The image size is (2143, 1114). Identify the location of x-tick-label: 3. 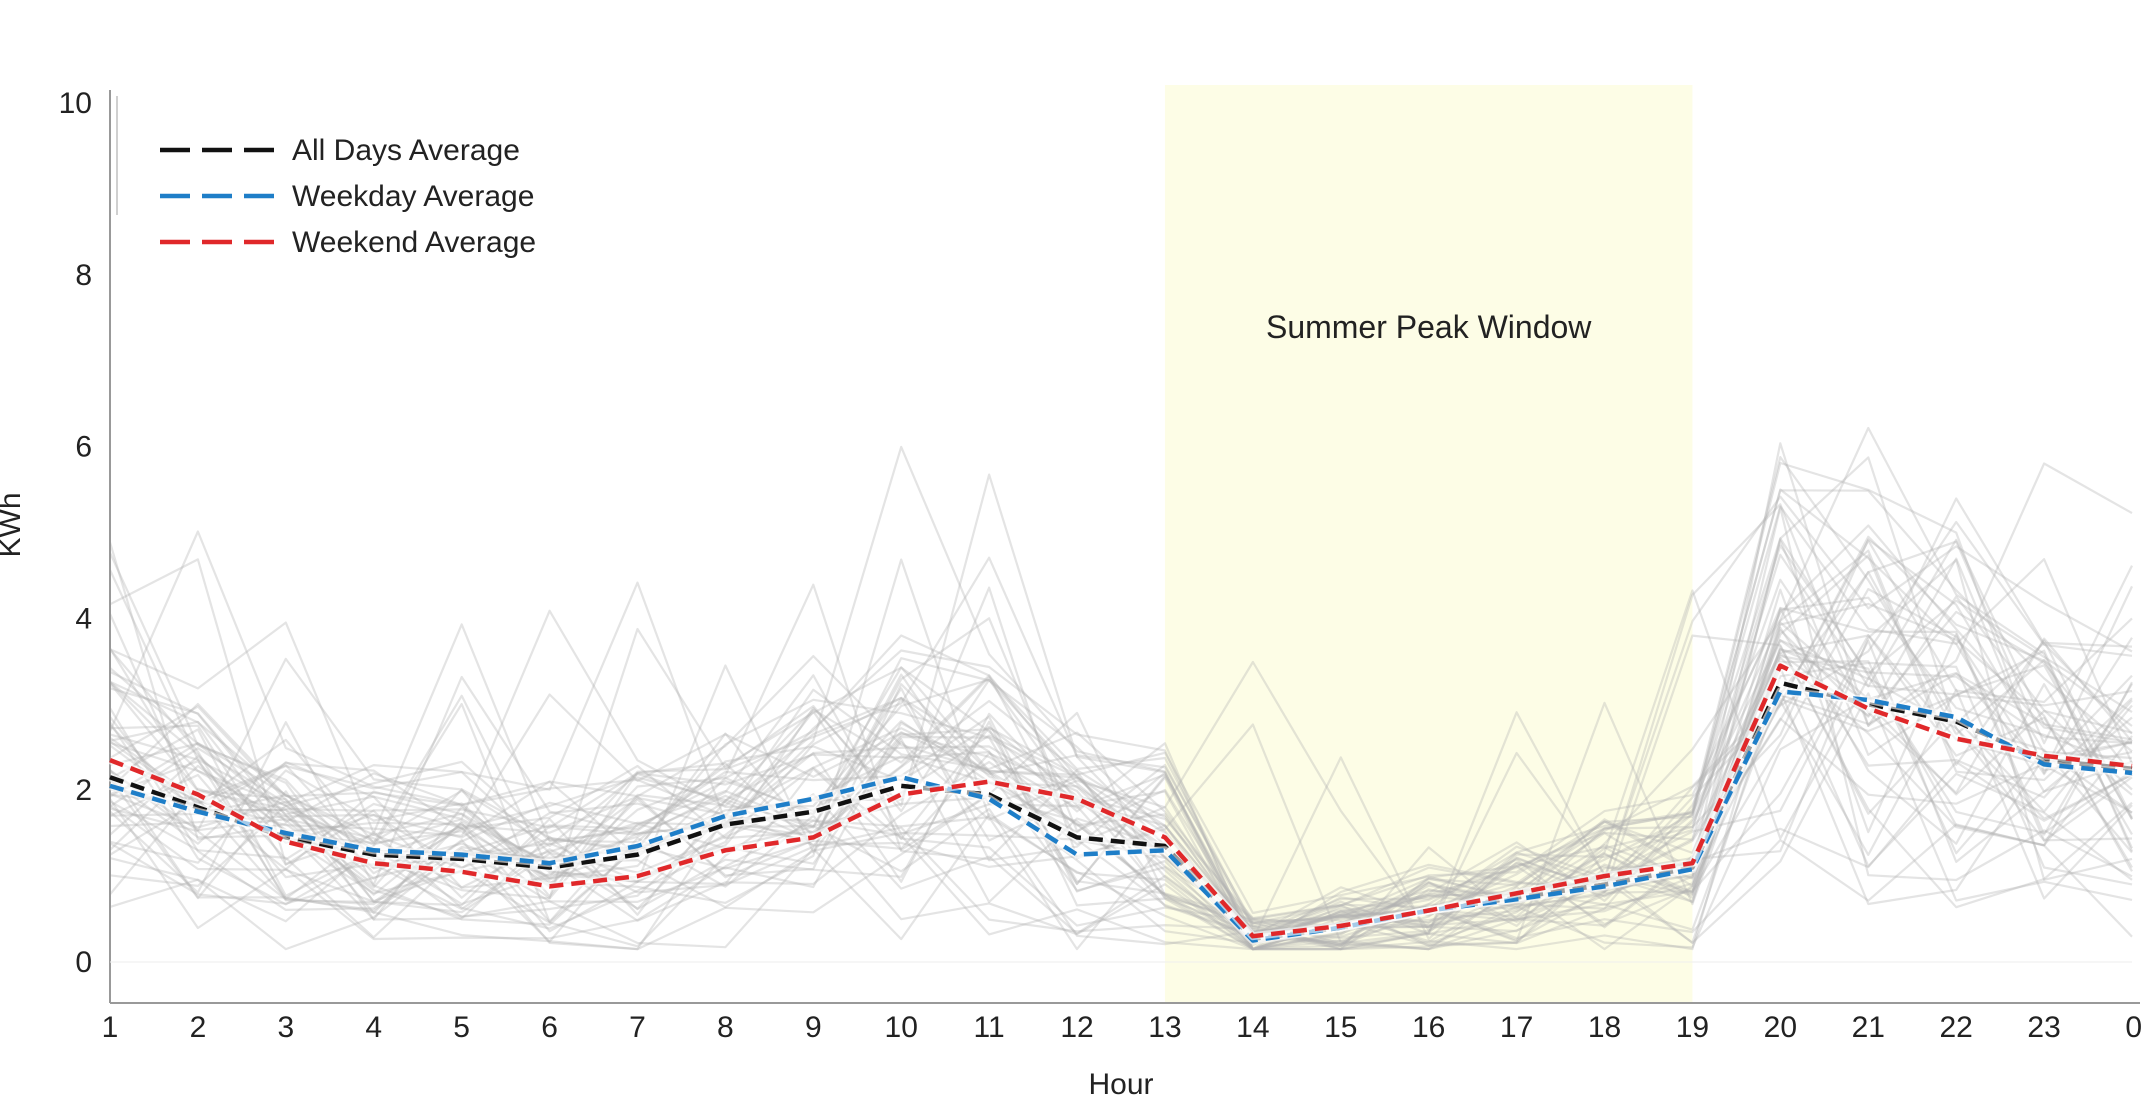
(285, 1027).